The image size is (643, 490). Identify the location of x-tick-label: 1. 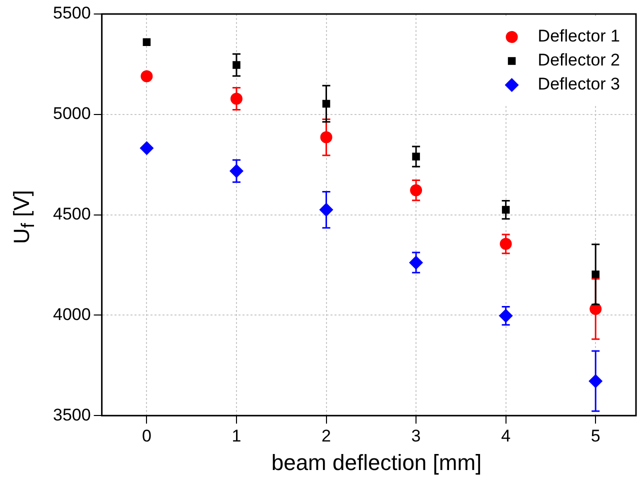
(237, 436).